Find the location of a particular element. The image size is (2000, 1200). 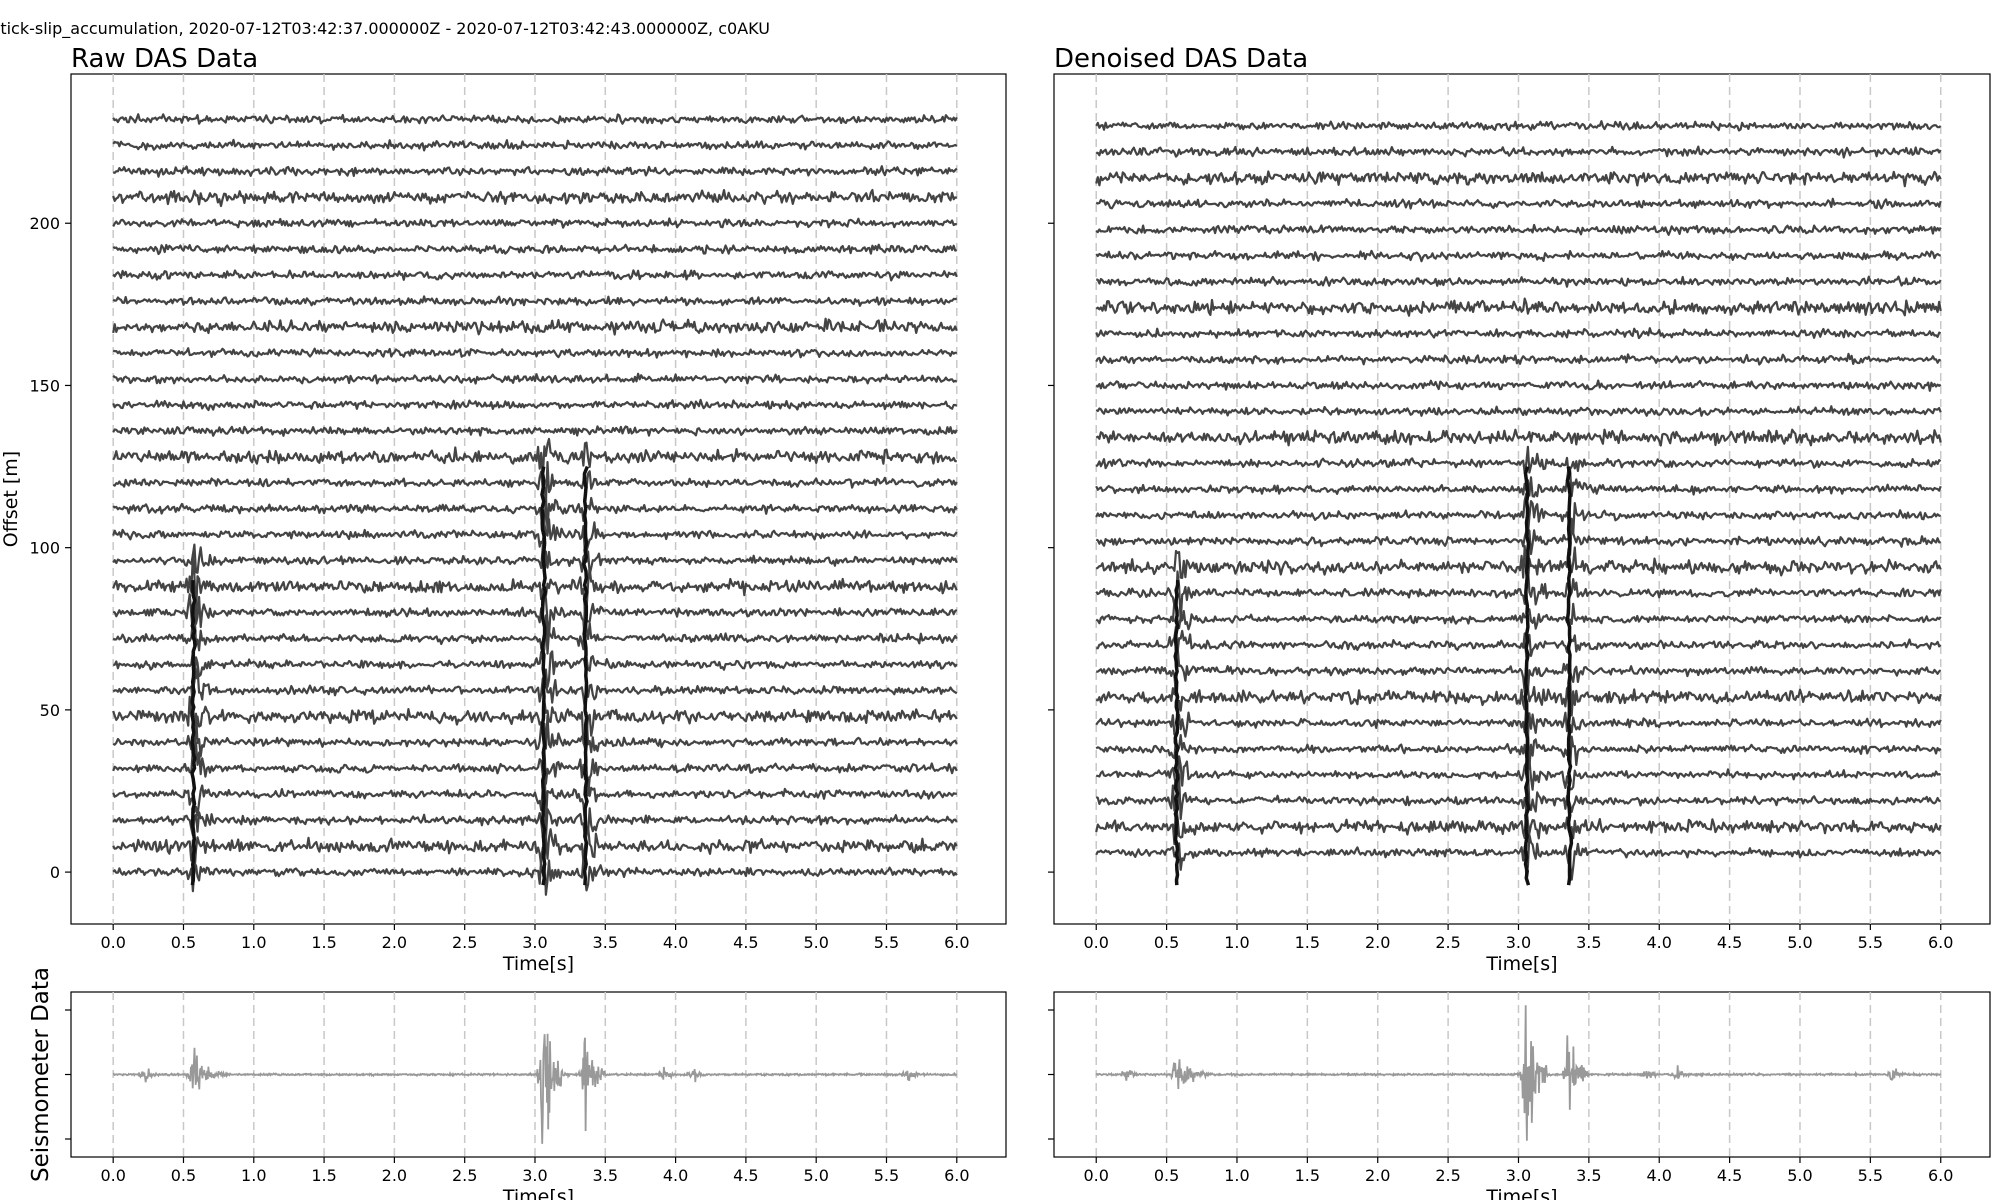

chart-title: Raw DAS Data is located at coordinates (164, 59).